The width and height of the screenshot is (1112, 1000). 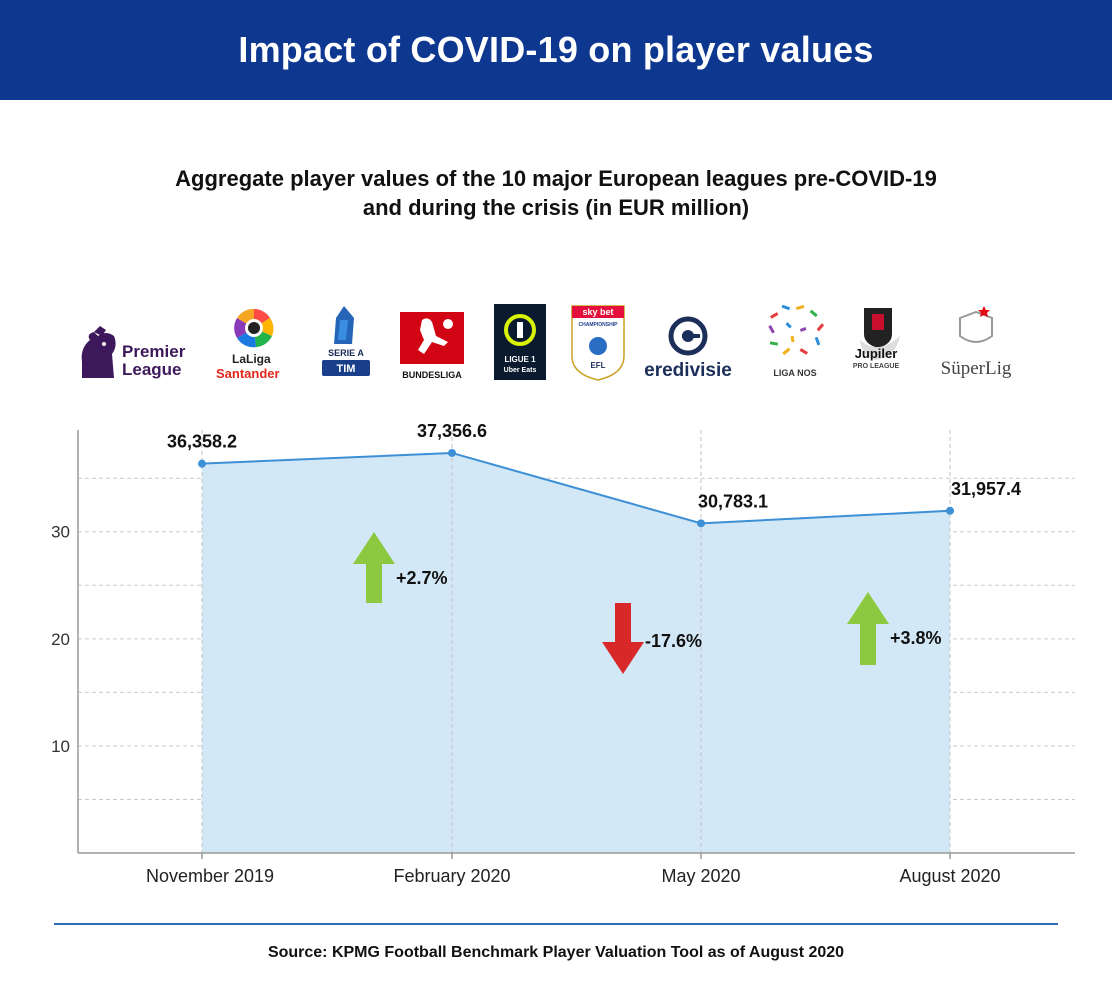 I want to click on jupiler-pro-league-logo: Jupiler PRO LEAGUE, so click(x=876, y=339).